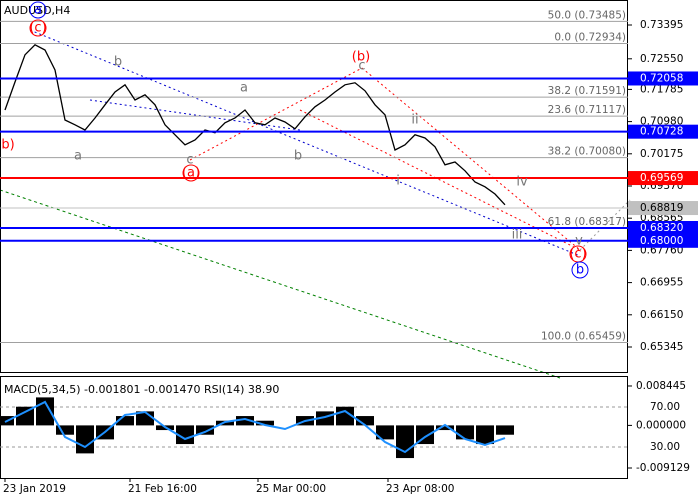  Describe the element at coordinates (398, 181) in the screenshot. I see `wave-label: i` at that location.